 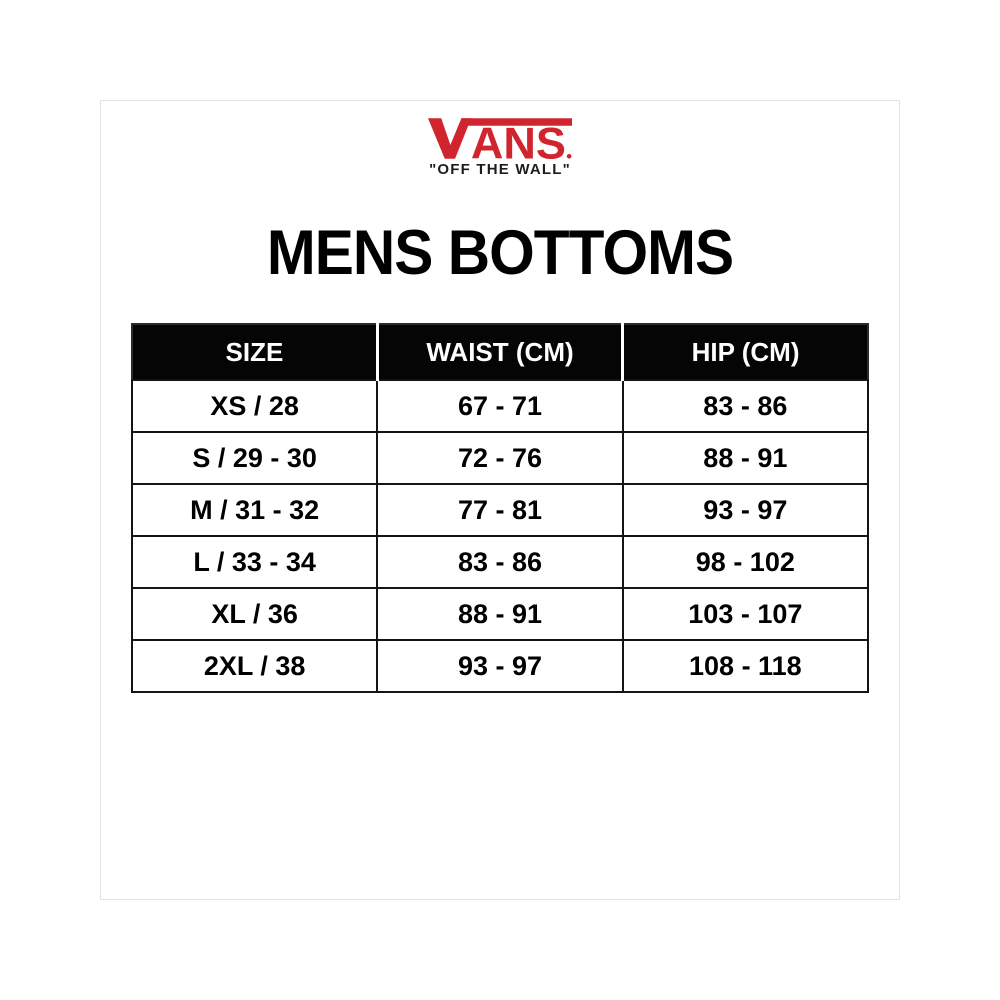 What do you see at coordinates (569, 156) in the screenshot?
I see `registered-dot-icon` at bounding box center [569, 156].